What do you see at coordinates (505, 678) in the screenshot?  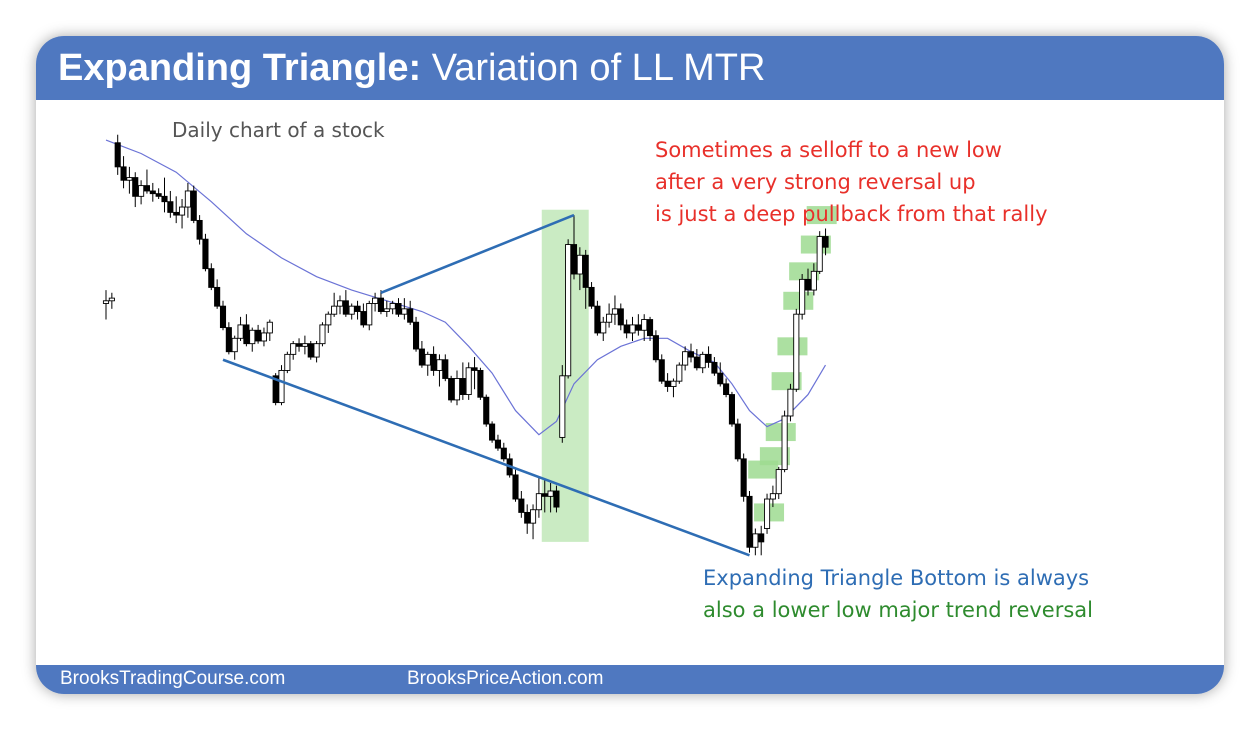 I see `footer-right-link: BrooksPriceAction.com` at bounding box center [505, 678].